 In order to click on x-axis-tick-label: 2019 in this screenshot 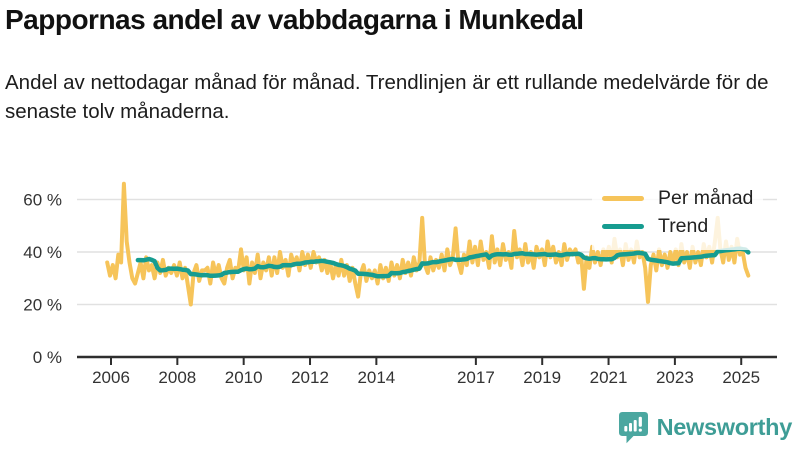, I will do `click(542, 377)`.